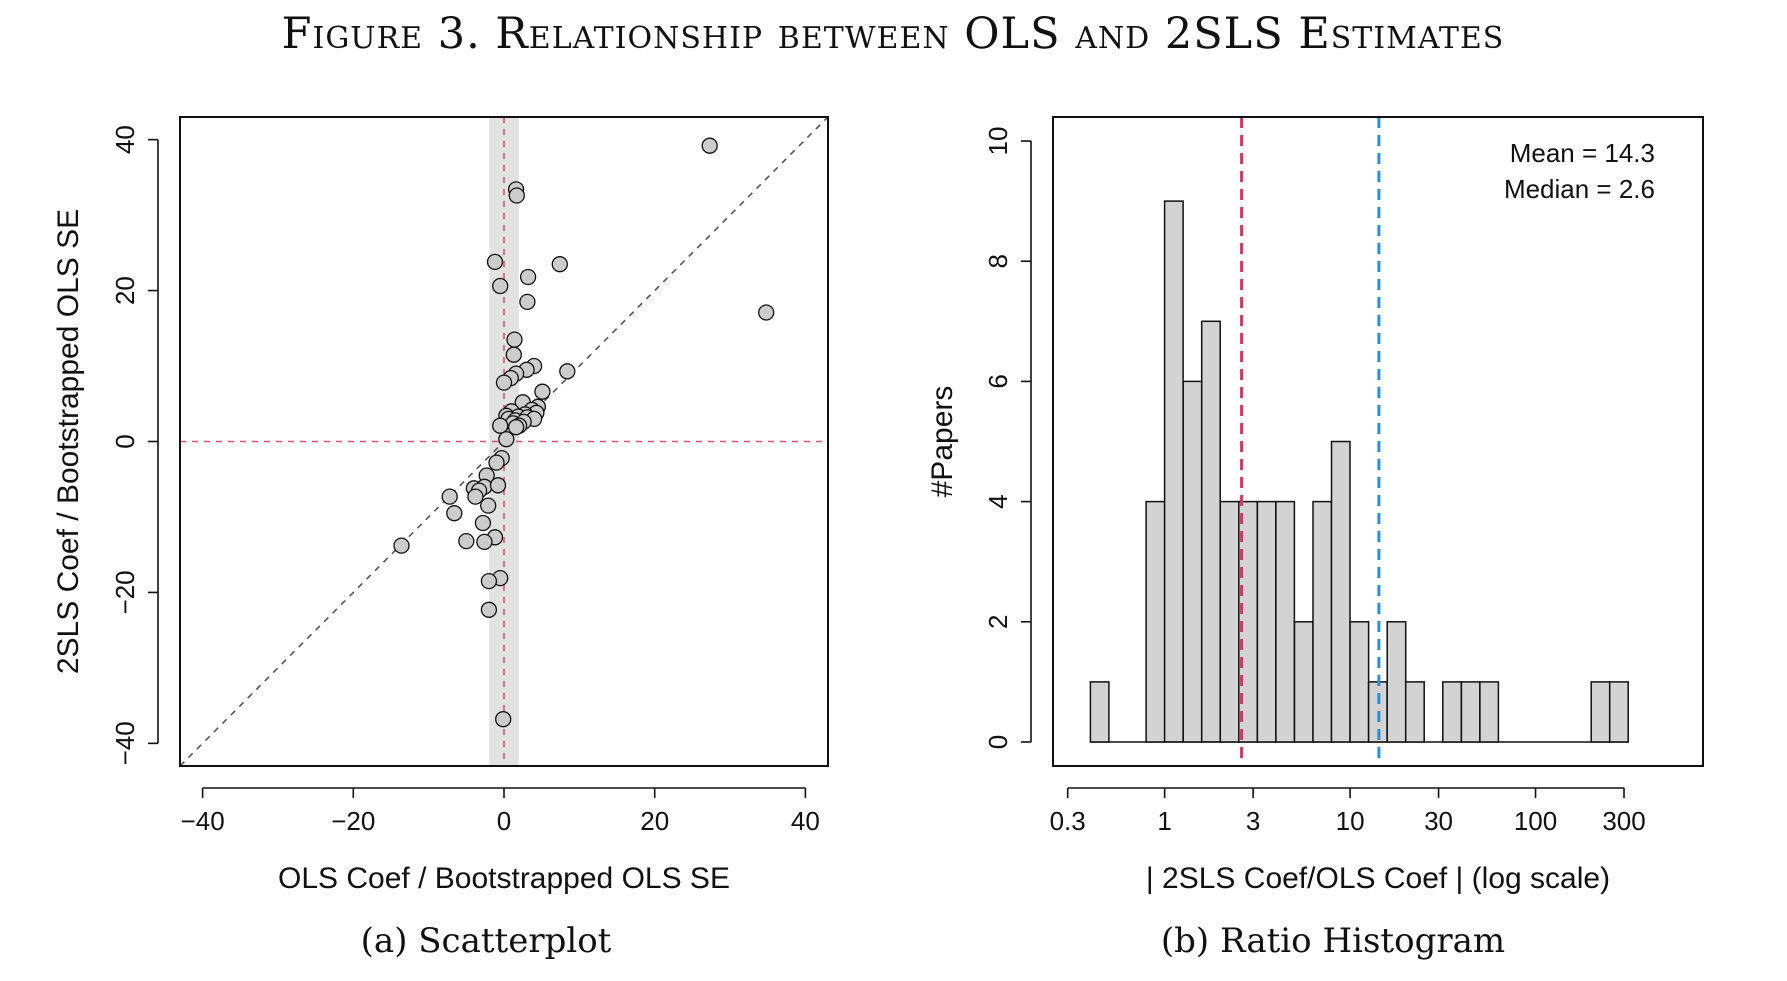 Image resolution: width=1787 pixels, height=981 pixels. What do you see at coordinates (1007, 438) in the screenshot?
I see `histogram-y-axis: 0 2 4 6 8 10` at bounding box center [1007, 438].